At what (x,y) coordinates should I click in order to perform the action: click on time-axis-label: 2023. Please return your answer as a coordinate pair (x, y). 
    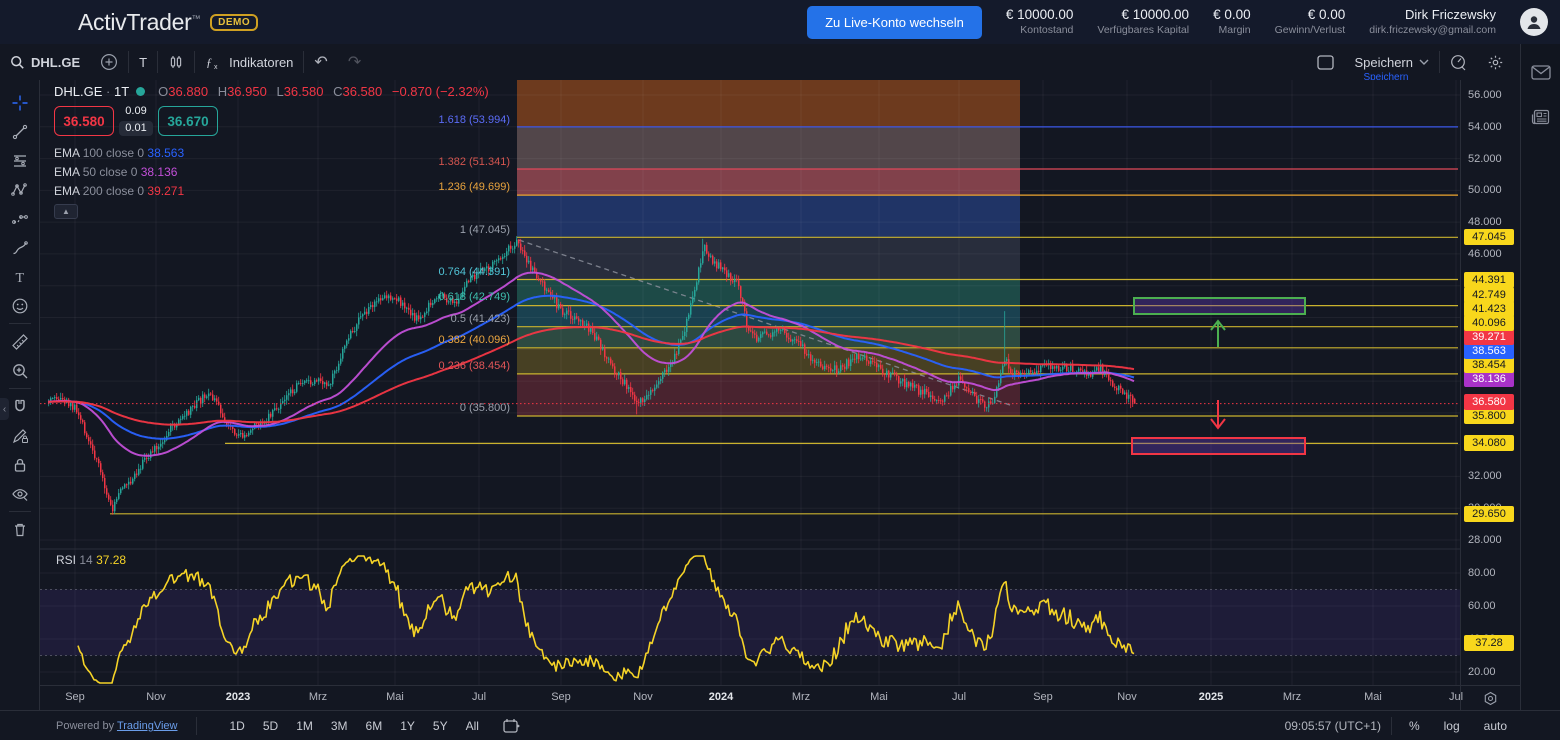
    Looking at the image, I should click on (238, 697).